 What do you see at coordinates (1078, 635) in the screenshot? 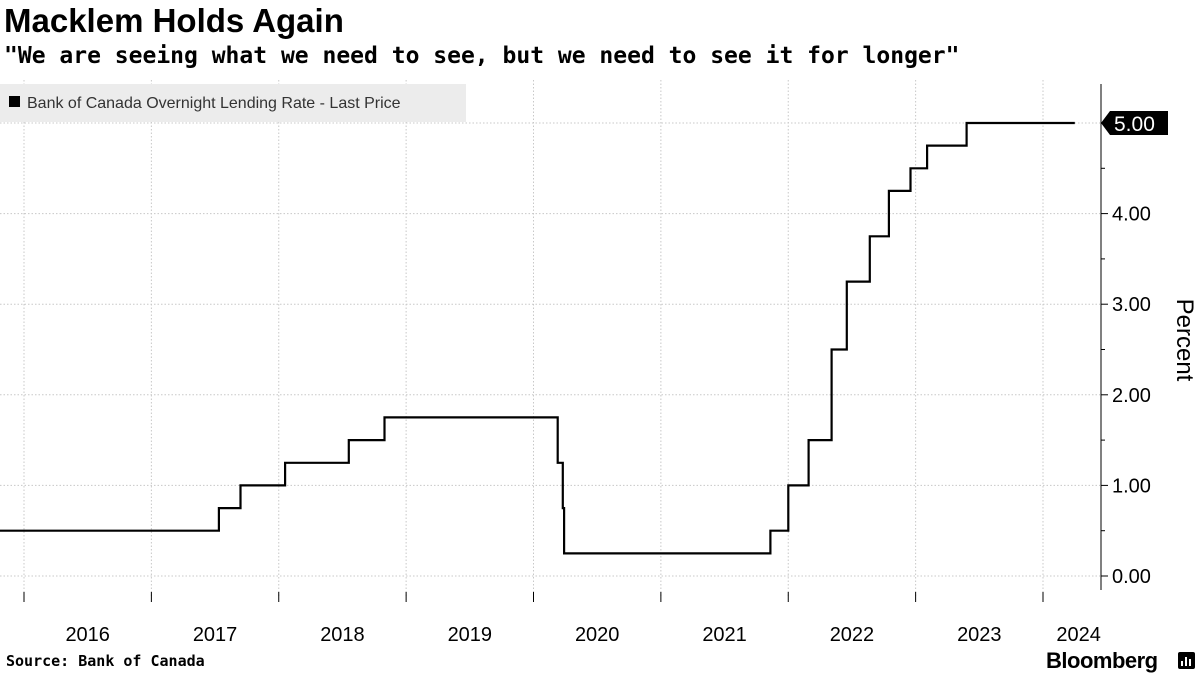
I see `x-tick-label: 2024` at bounding box center [1078, 635].